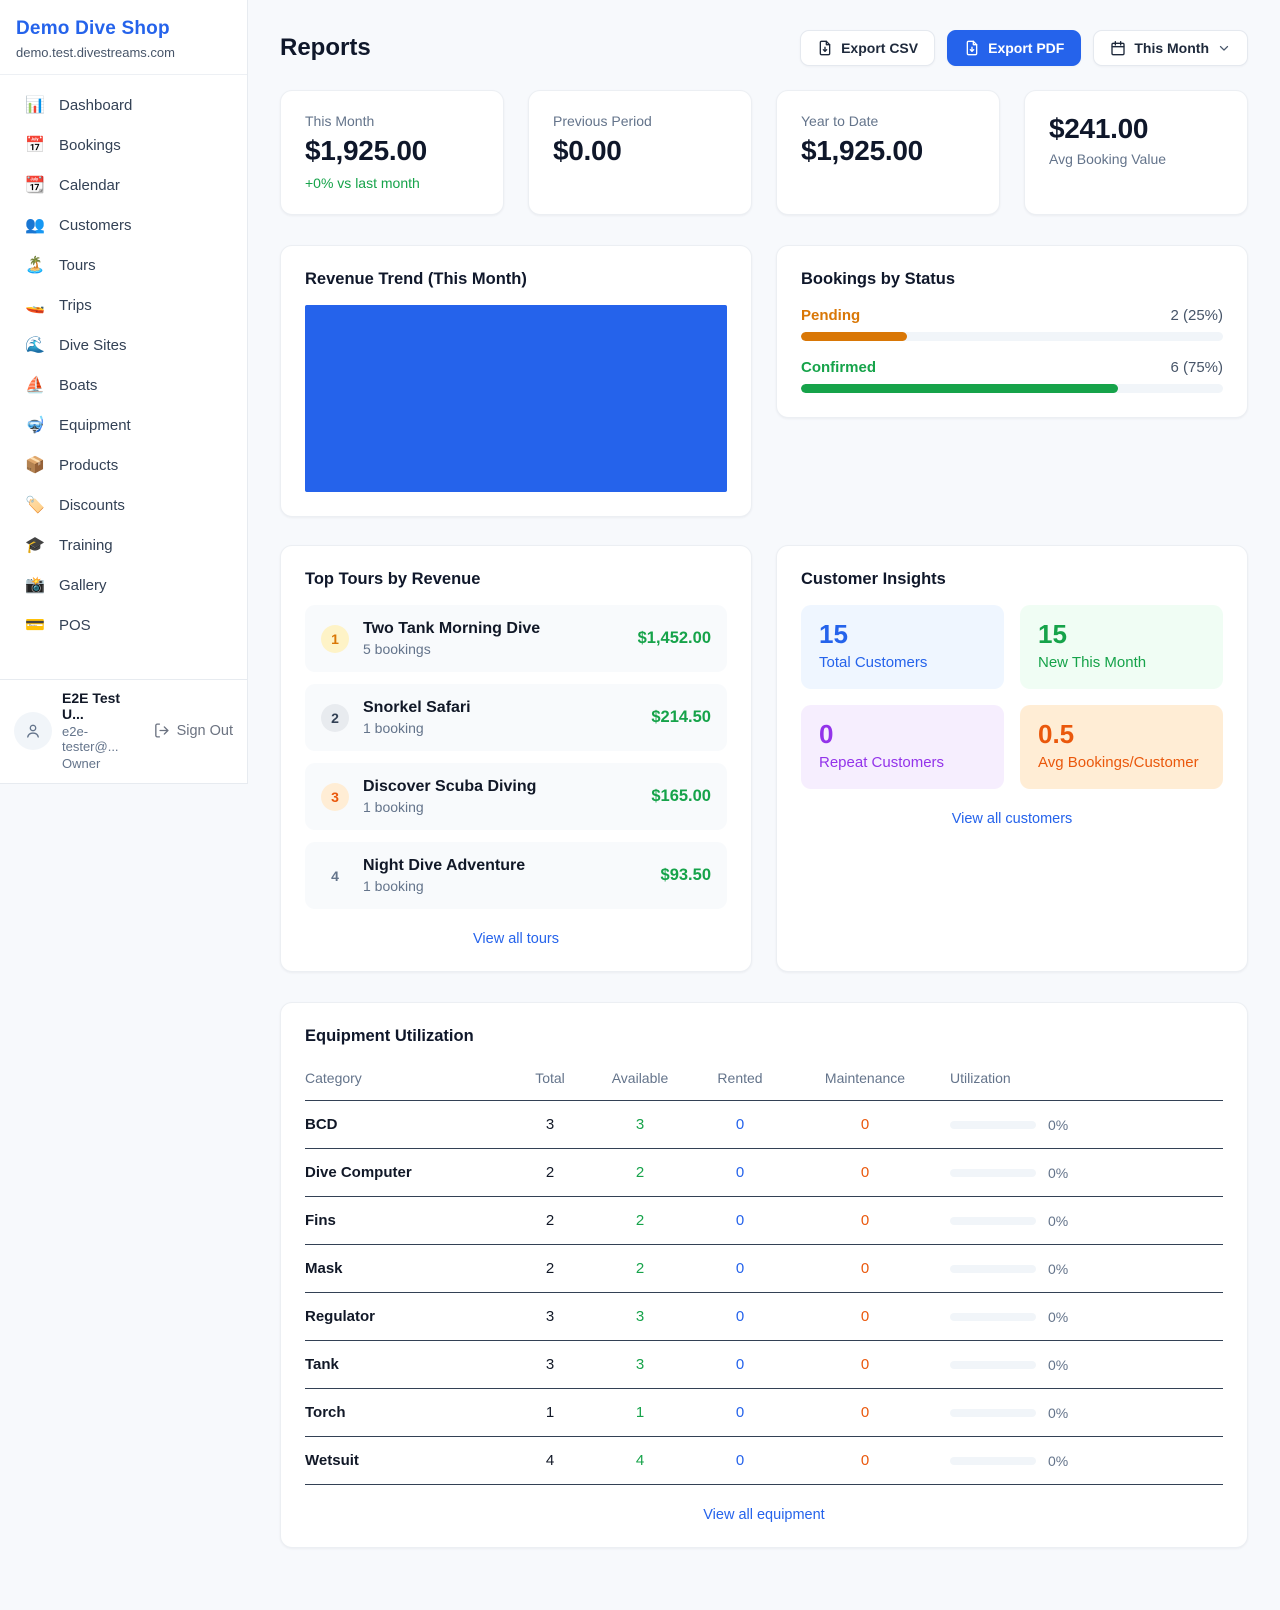 Image resolution: width=1280 pixels, height=1610 pixels. What do you see at coordinates (980, 1078) in the screenshot?
I see `col-utilization: Utilization` at bounding box center [980, 1078].